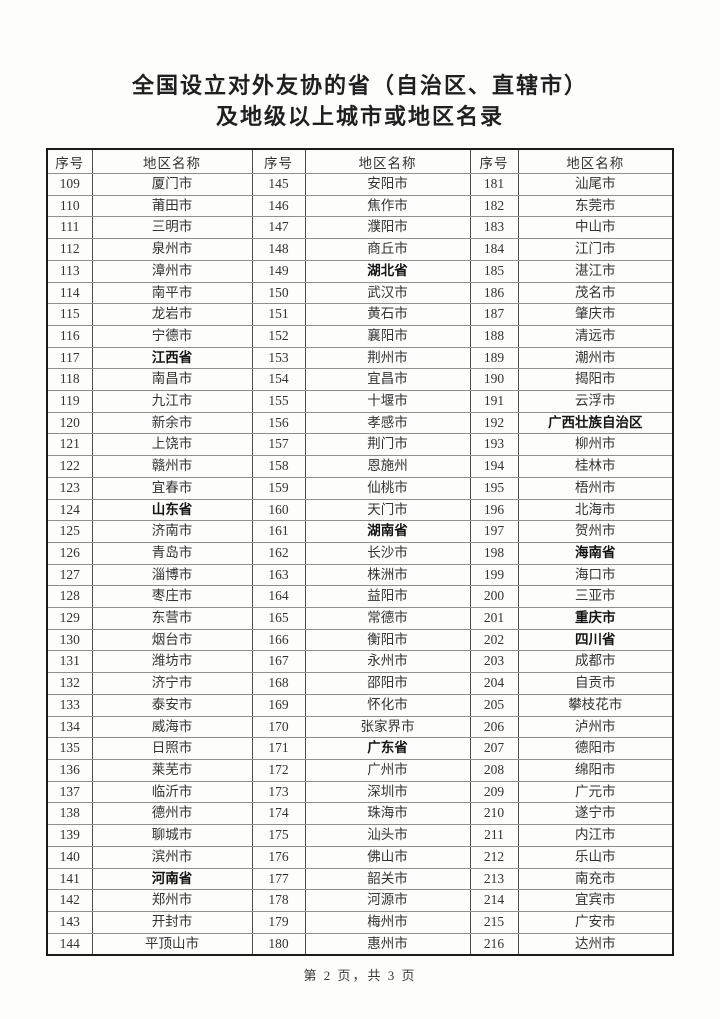 This screenshot has height=1019, width=720. What do you see at coordinates (360, 466) in the screenshot?
I see `table-row: 122 赣州市 158 恩施州 194 桂林市` at bounding box center [360, 466].